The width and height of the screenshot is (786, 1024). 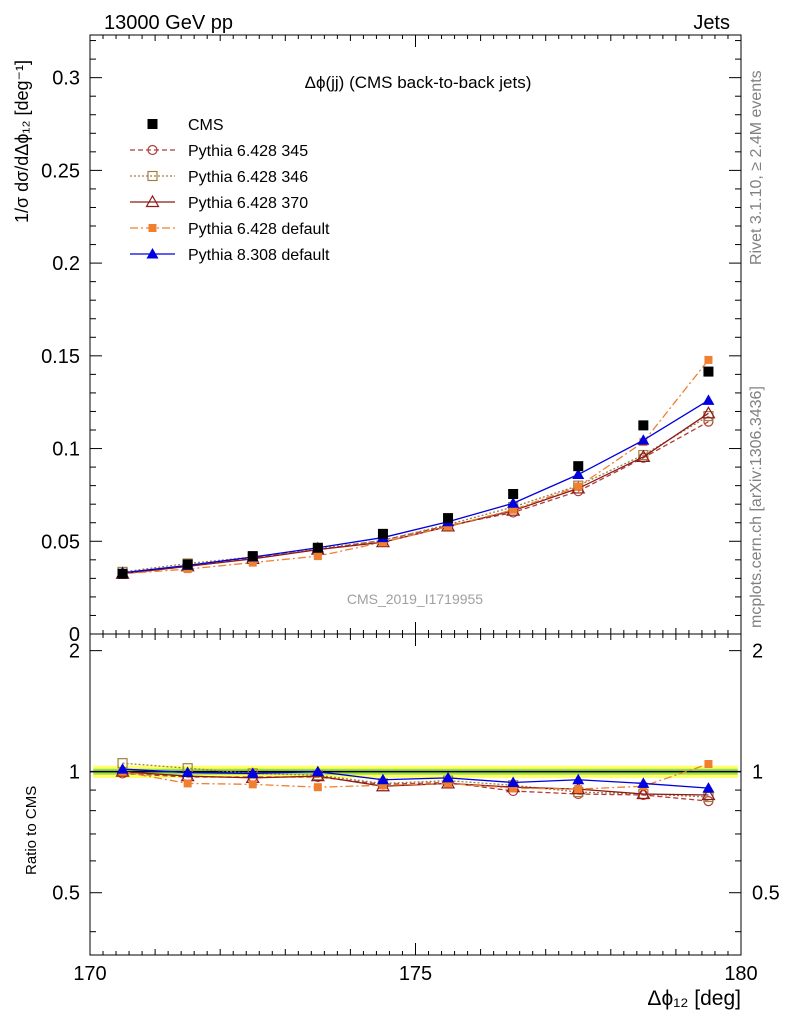 I want to click on ratio-tick-label-right: 0.5, so click(x=766, y=894).